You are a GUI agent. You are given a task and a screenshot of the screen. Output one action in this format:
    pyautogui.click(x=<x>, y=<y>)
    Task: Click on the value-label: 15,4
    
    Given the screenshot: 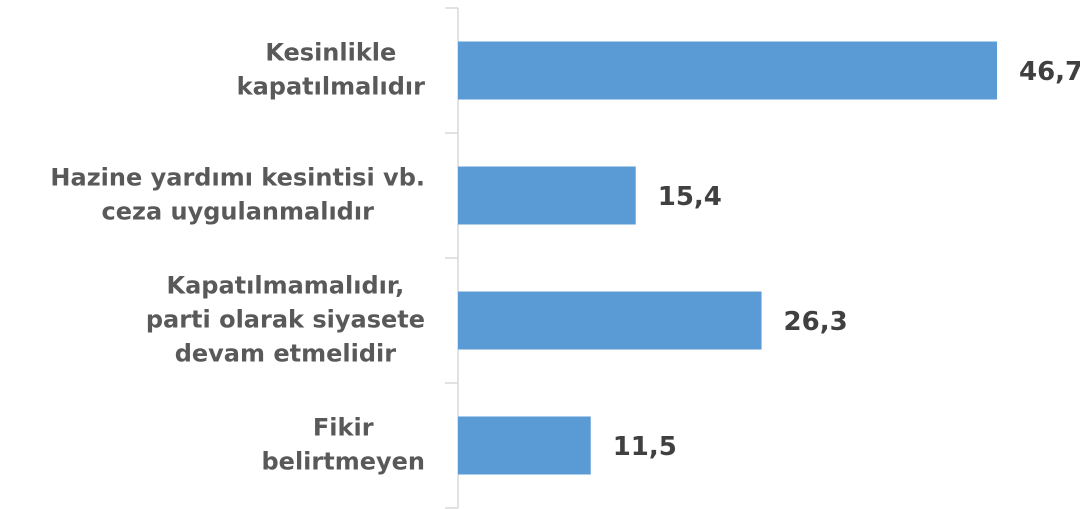 What is the action you would take?
    pyautogui.click(x=690, y=197)
    